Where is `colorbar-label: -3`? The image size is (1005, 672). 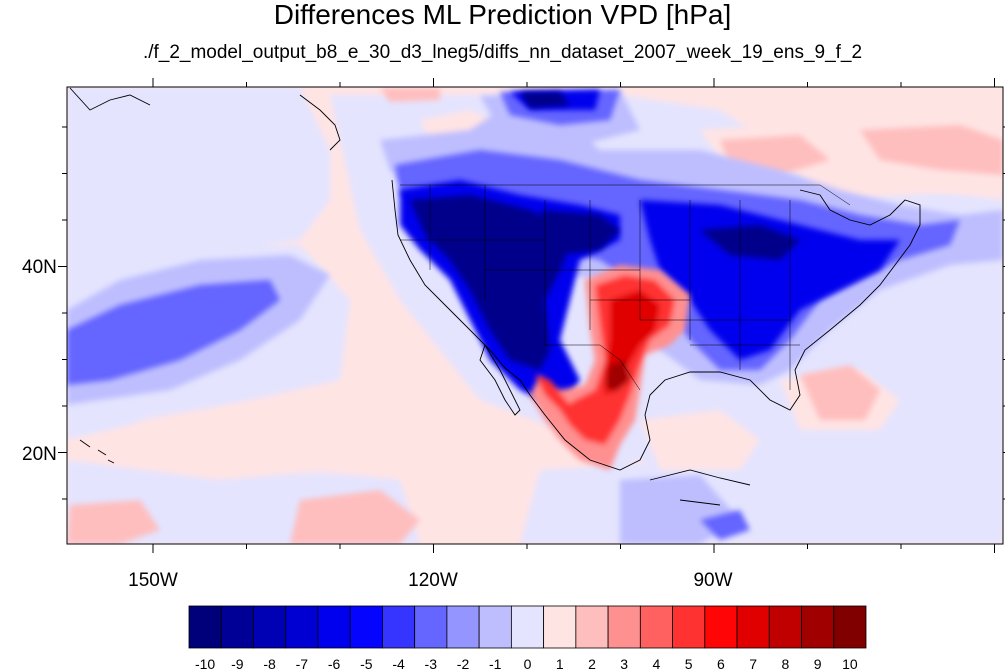
colorbar-label: -3 is located at coordinates (430, 664).